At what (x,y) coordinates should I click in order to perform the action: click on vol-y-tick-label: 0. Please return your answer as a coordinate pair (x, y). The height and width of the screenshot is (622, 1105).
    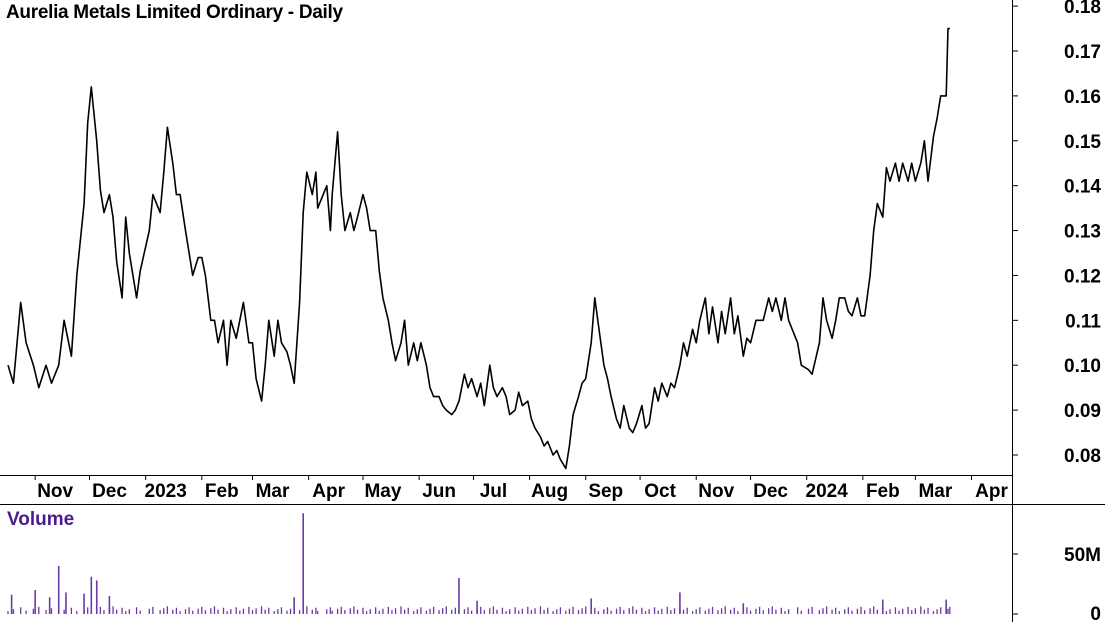
    Looking at the image, I should click on (1095, 613).